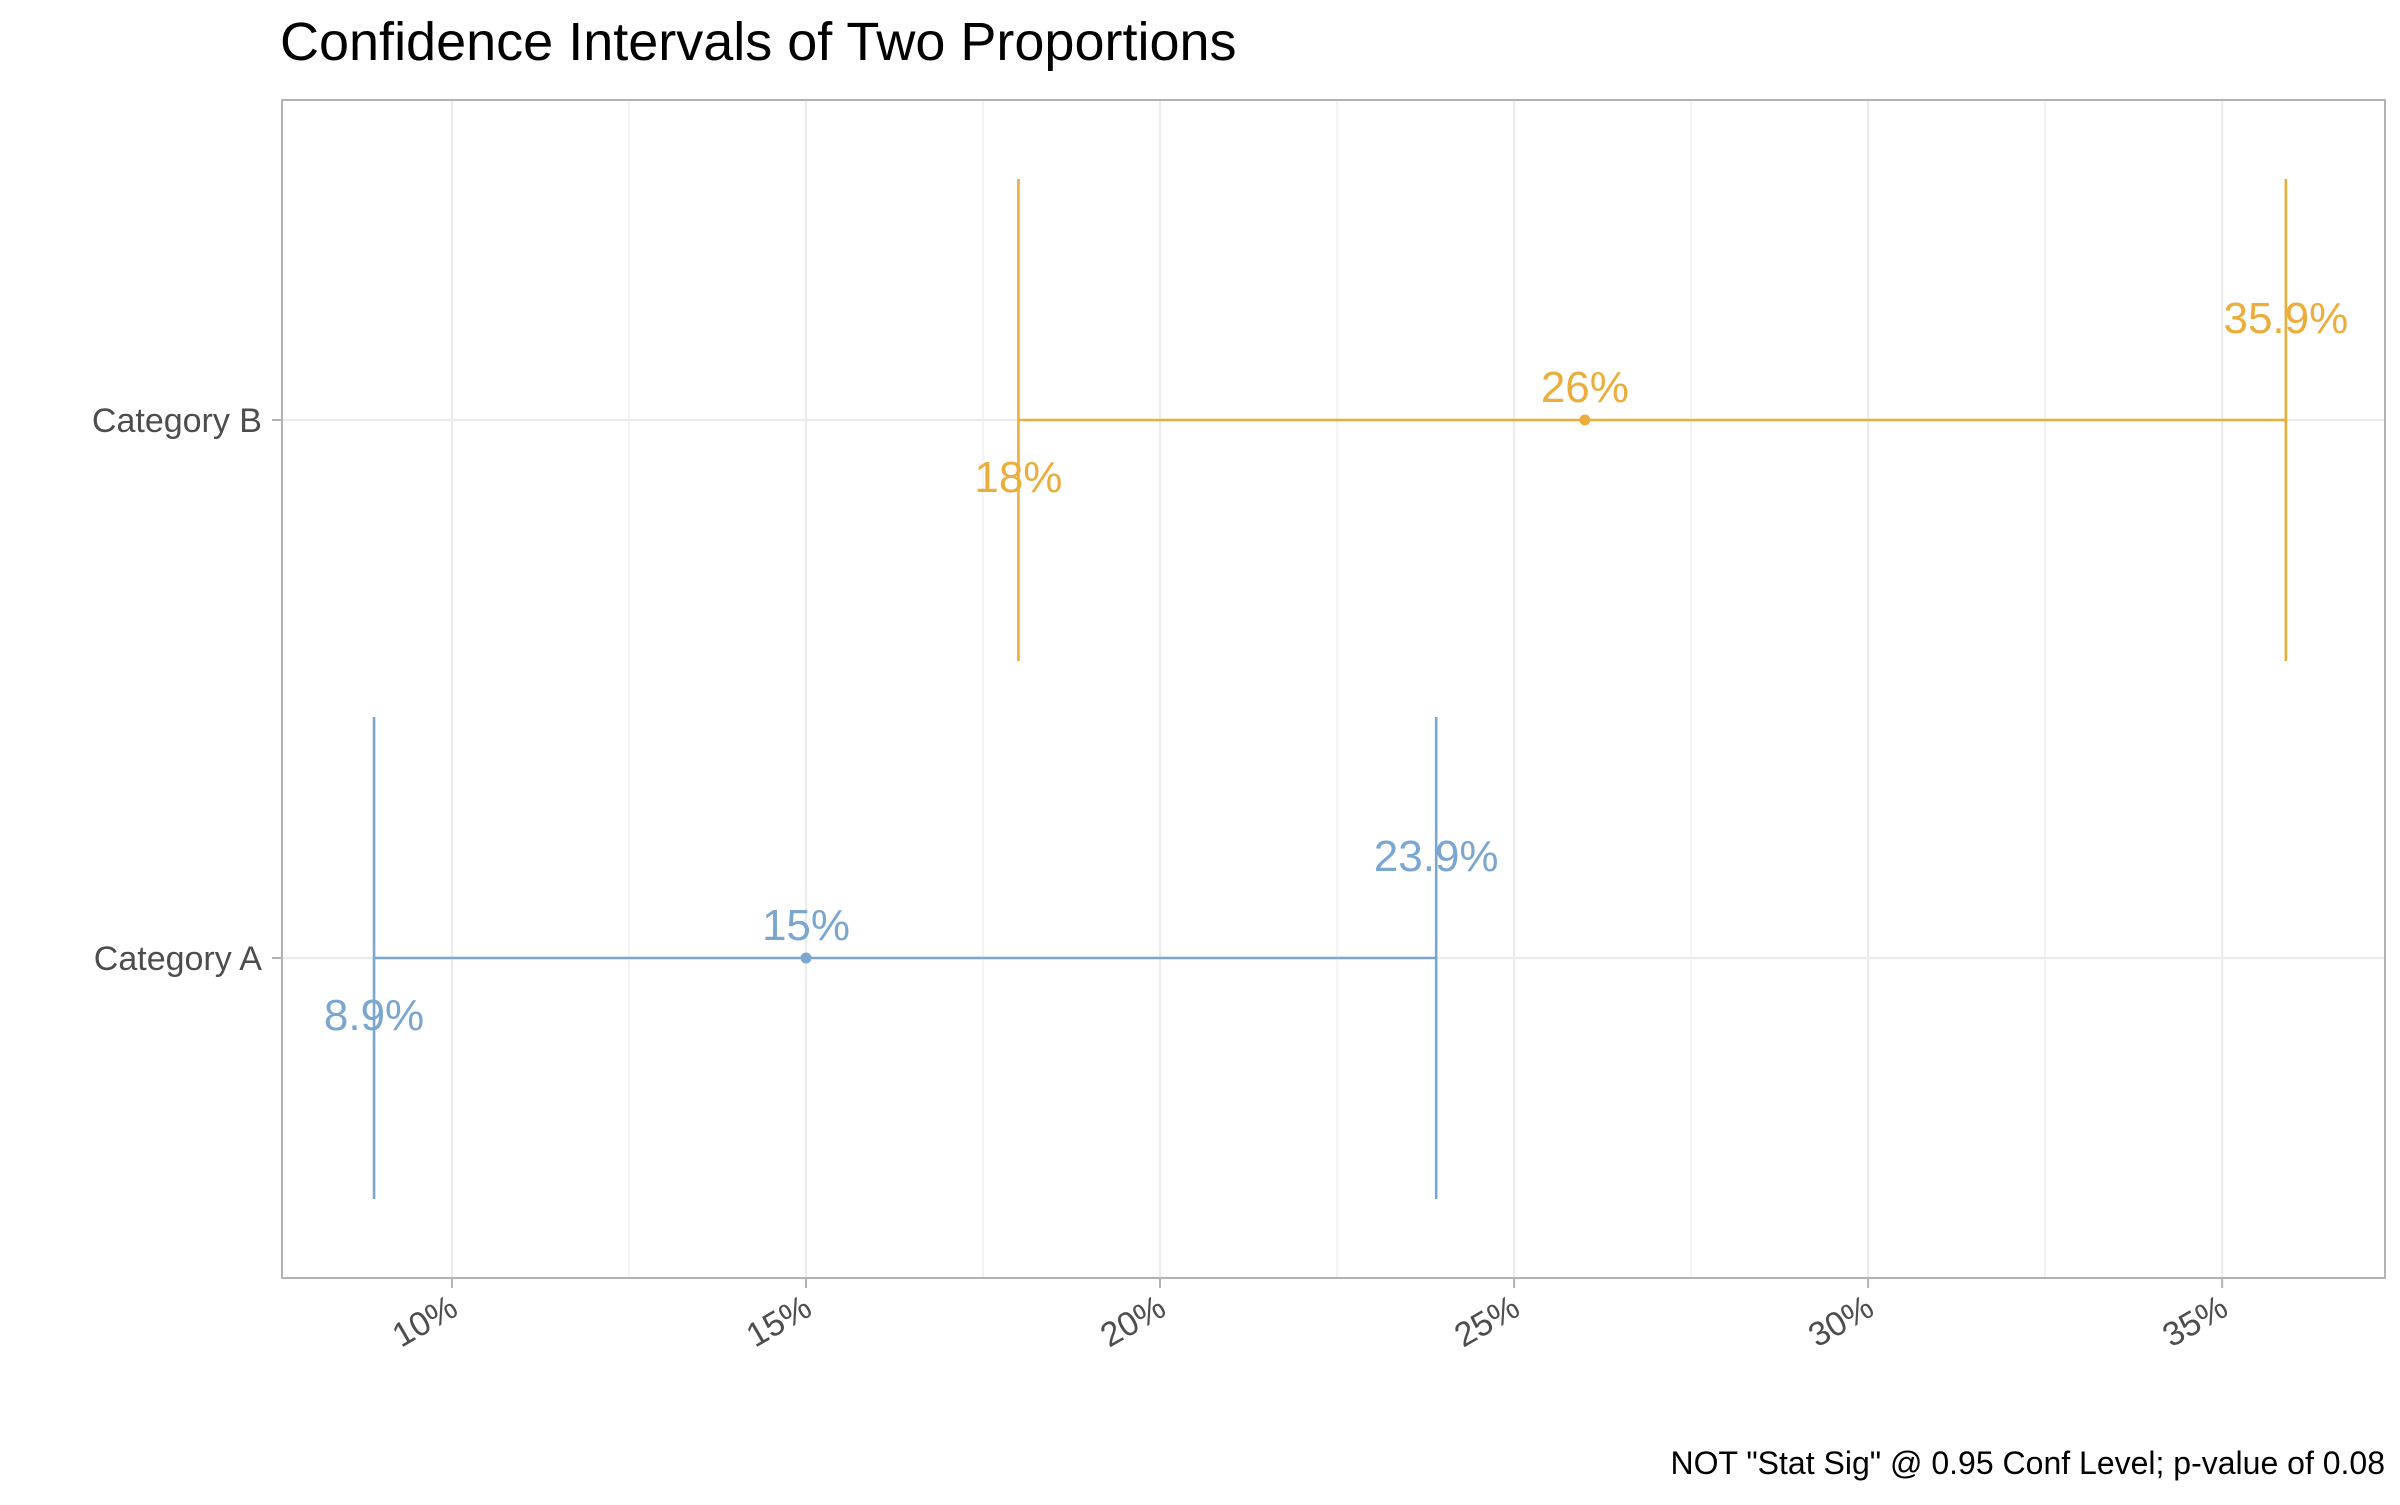 The height and width of the screenshot is (1505, 2400). I want to click on estimate-label: 15%, so click(806, 925).